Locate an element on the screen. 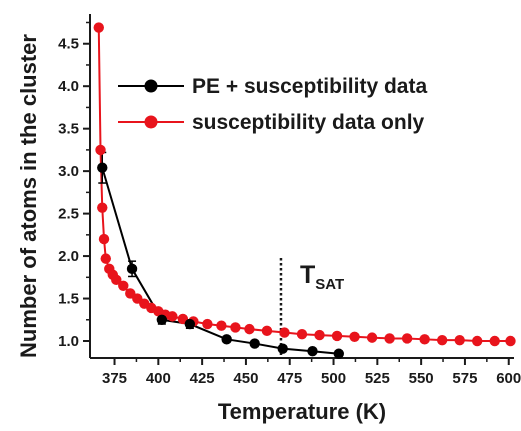  y-tick-label: 1.5 is located at coordinates (68, 299).